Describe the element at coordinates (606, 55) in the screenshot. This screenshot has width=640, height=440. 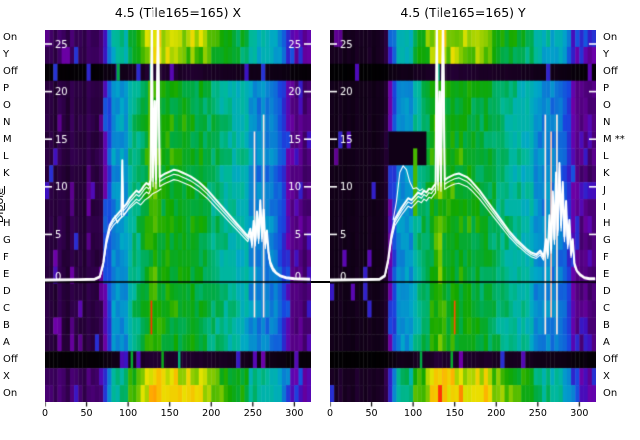
I see `dipole-label-right: Y` at that location.